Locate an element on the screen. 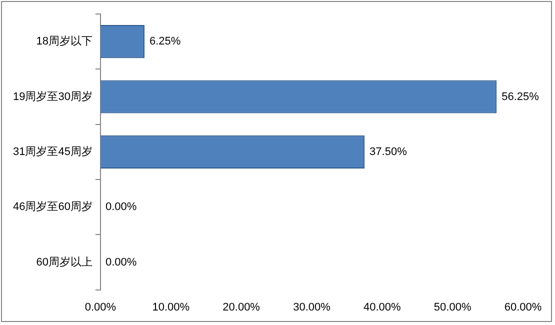  y-tick-label: 60周岁以上 is located at coordinates (64, 261).